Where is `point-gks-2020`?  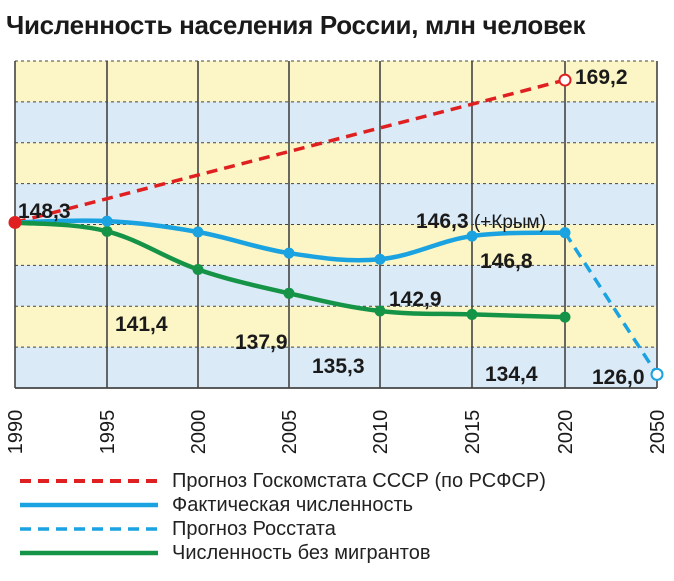 point-gks-2020 is located at coordinates (565, 80).